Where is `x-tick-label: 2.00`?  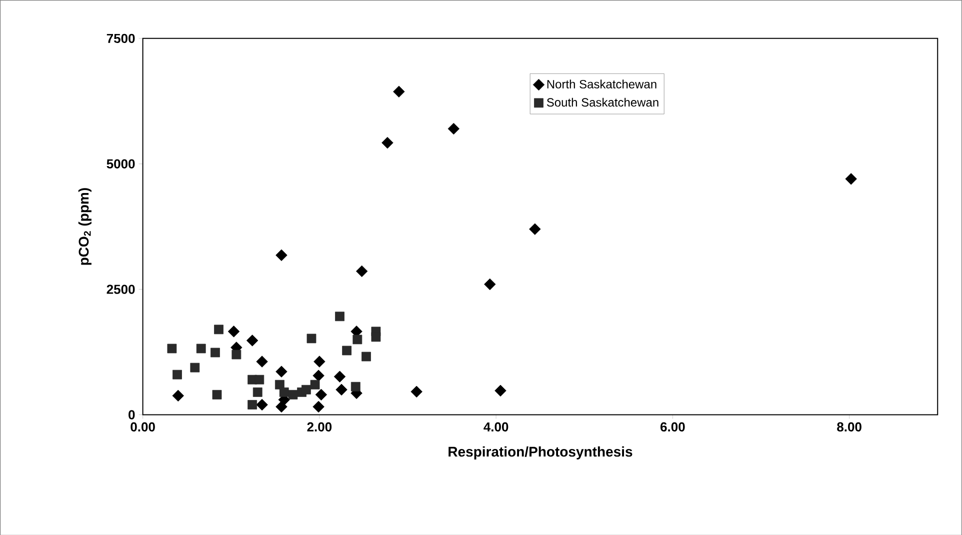 x-tick-label: 2.00 is located at coordinates (319, 427).